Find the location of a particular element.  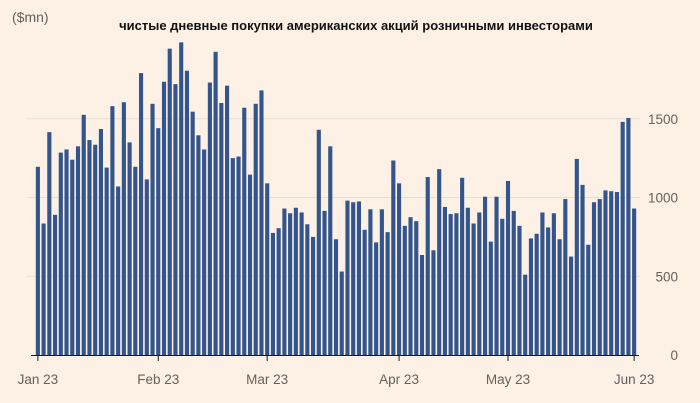

y-tick-label: 1500 is located at coordinates (663, 119).